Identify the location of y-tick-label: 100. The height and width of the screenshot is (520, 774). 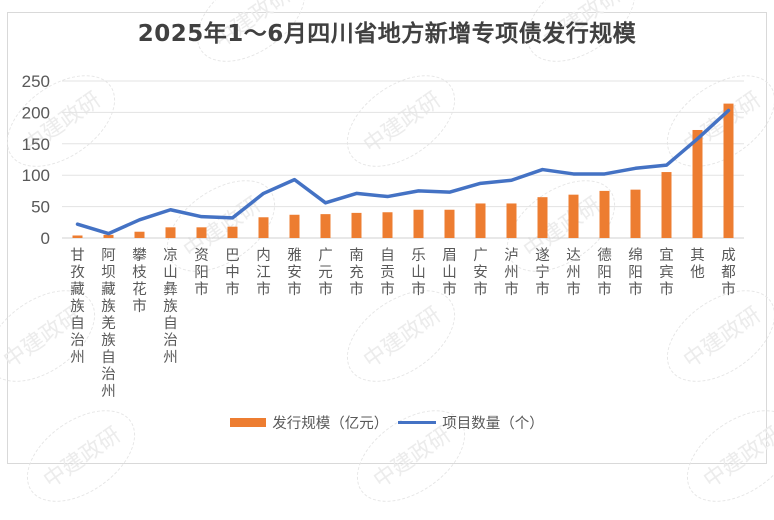
(36, 175).